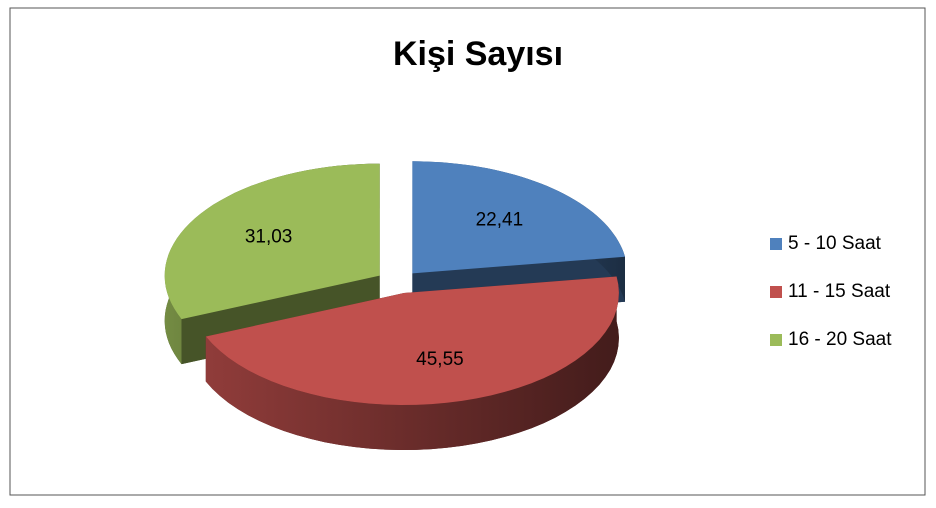 The height and width of the screenshot is (508, 936). What do you see at coordinates (840, 339) in the screenshot?
I see `legend-label: 16 - 20 Saat` at bounding box center [840, 339].